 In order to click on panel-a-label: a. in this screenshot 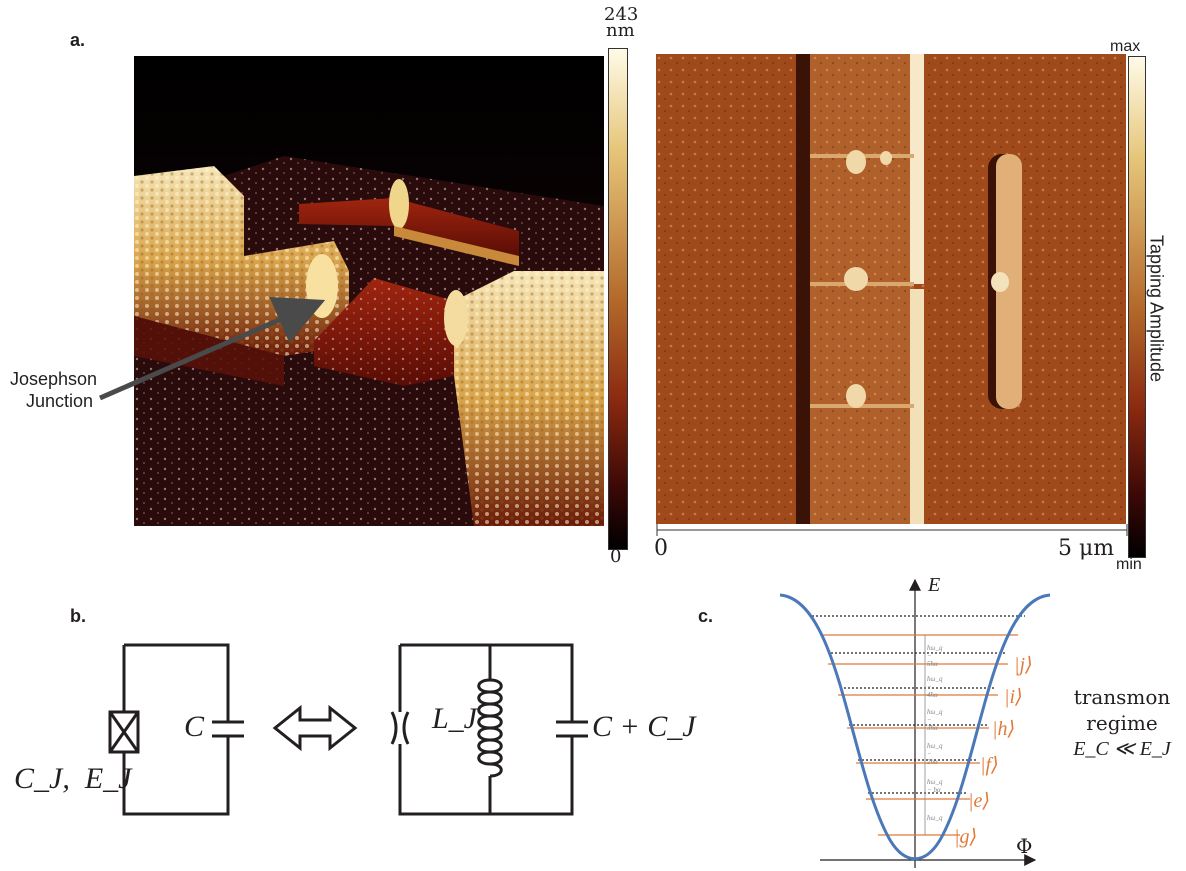, I will do `click(78, 40)`.